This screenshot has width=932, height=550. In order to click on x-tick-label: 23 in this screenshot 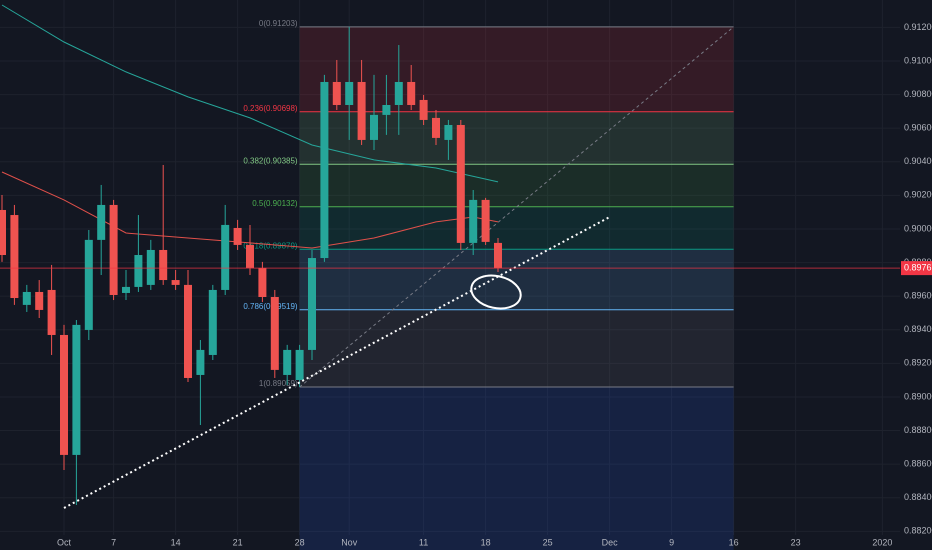, I will do `click(796, 542)`.